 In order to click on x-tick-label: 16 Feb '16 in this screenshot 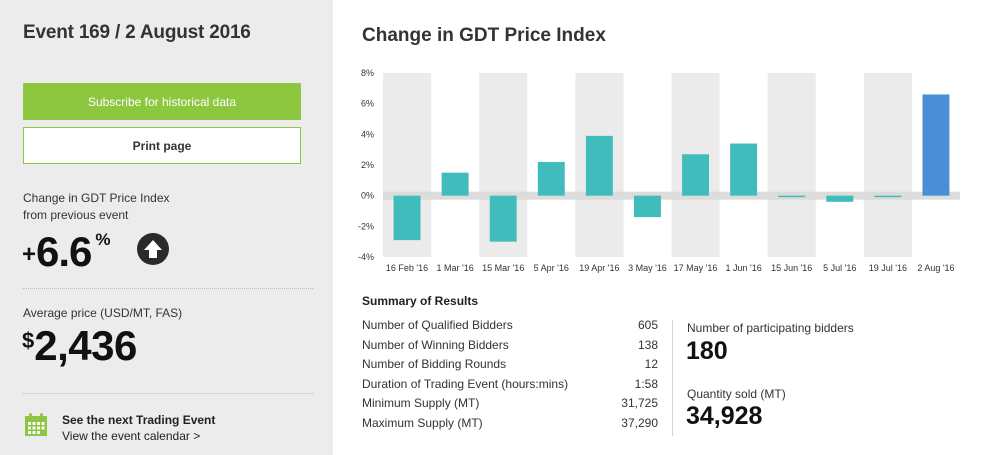, I will do `click(407, 268)`.